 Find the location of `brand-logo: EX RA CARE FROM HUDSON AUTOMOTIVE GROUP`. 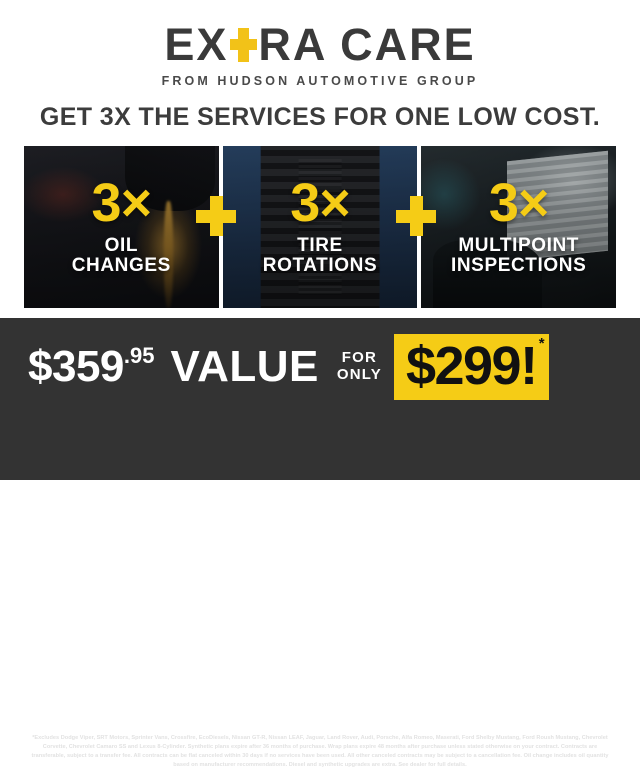

brand-logo: EX RA CARE FROM HUDSON AUTOMOTIVE GROUP is located at coordinates (320, 55).